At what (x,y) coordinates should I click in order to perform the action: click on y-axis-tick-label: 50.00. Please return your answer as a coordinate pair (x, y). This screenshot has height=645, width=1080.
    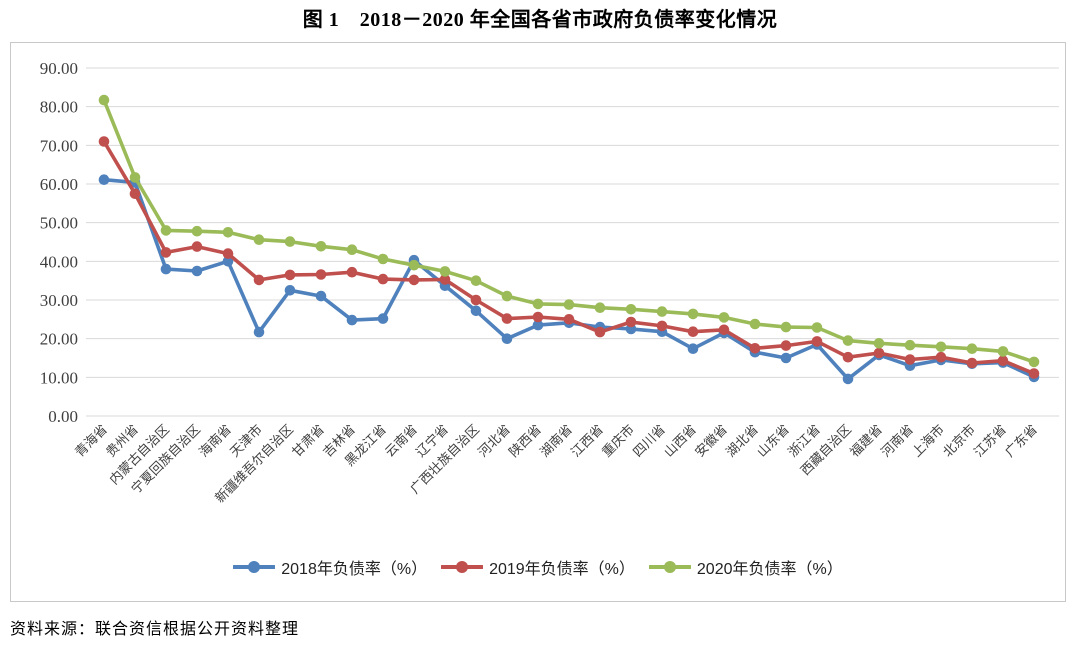
    Looking at the image, I should click on (59, 223).